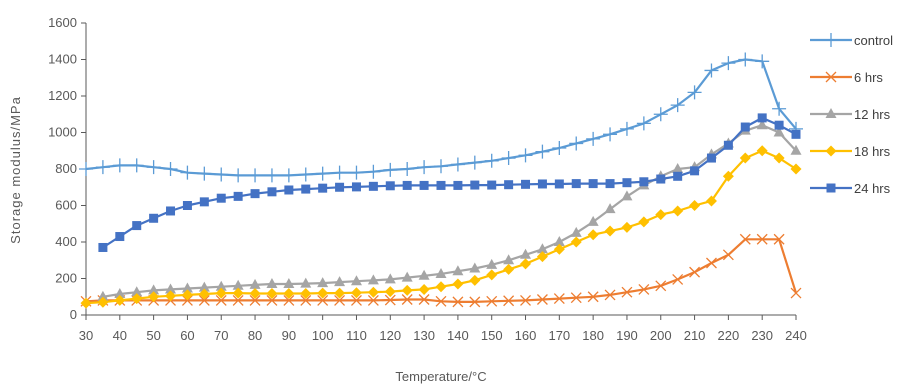  I want to click on legend-label: 6 hrs, so click(868, 77).